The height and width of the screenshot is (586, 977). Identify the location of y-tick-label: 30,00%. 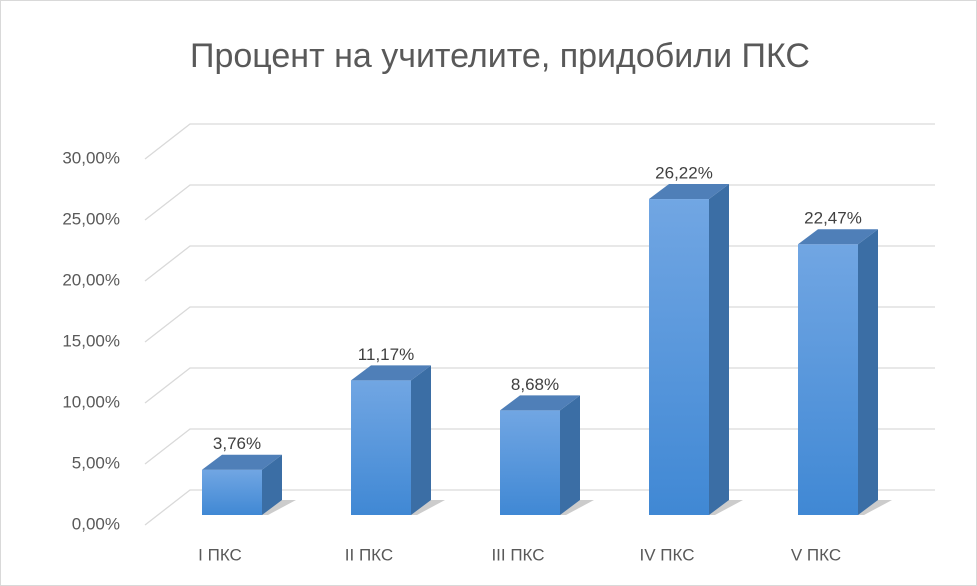
(91, 157).